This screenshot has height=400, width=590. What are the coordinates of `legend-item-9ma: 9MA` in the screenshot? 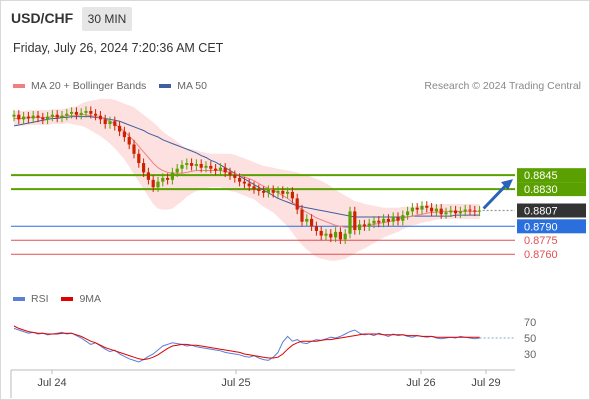 It's located at (81, 299).